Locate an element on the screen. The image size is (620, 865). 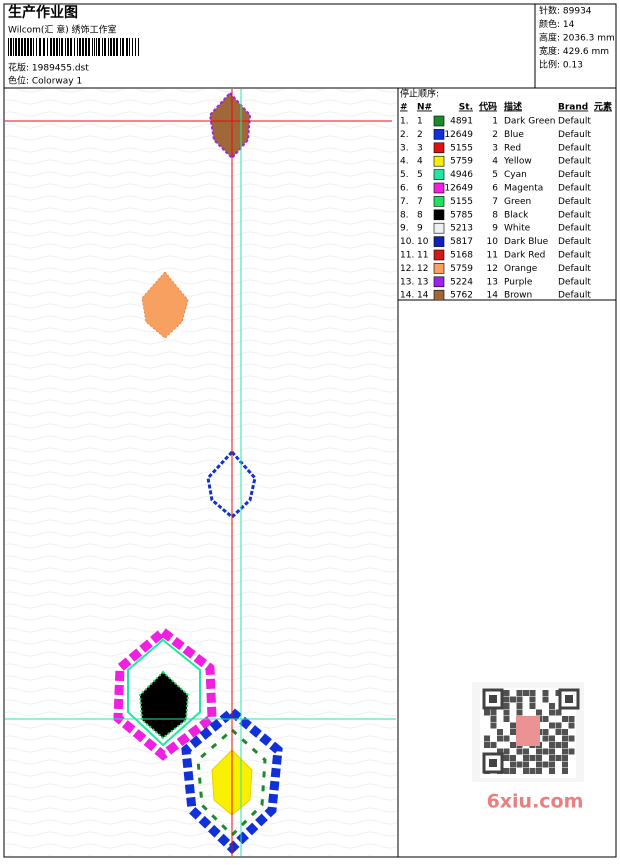
cell-needle: 11 is located at coordinates (422, 256).